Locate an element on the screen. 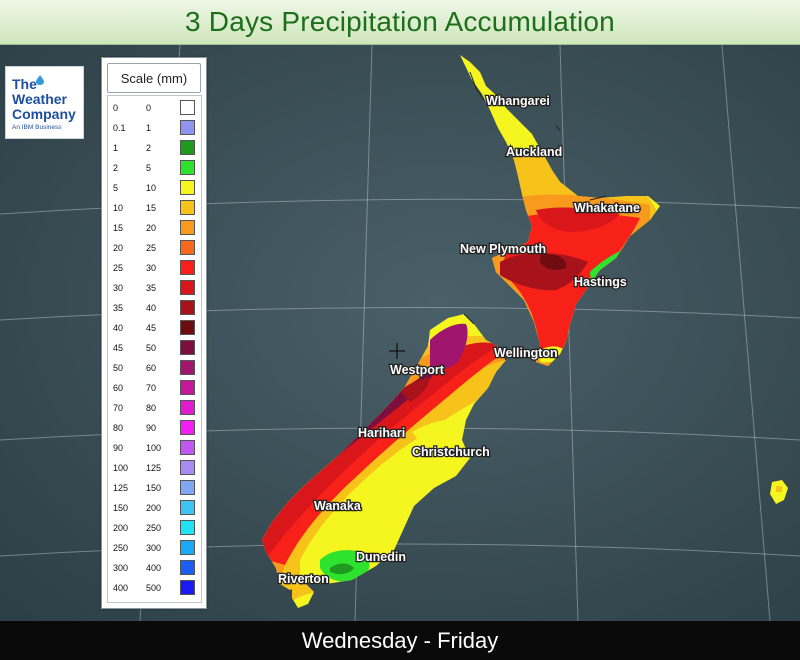  city-label-new-plymouth: New Plymouth is located at coordinates (503, 249).